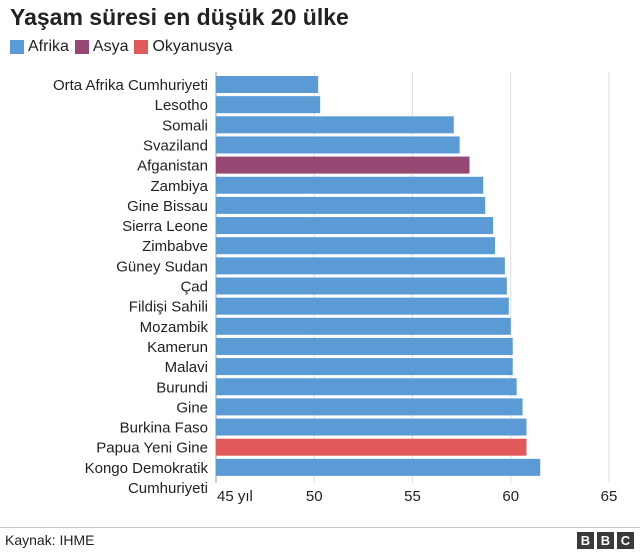  Describe the element at coordinates (50, 540) in the screenshot. I see `source-note: Kaynak: IHME` at that location.